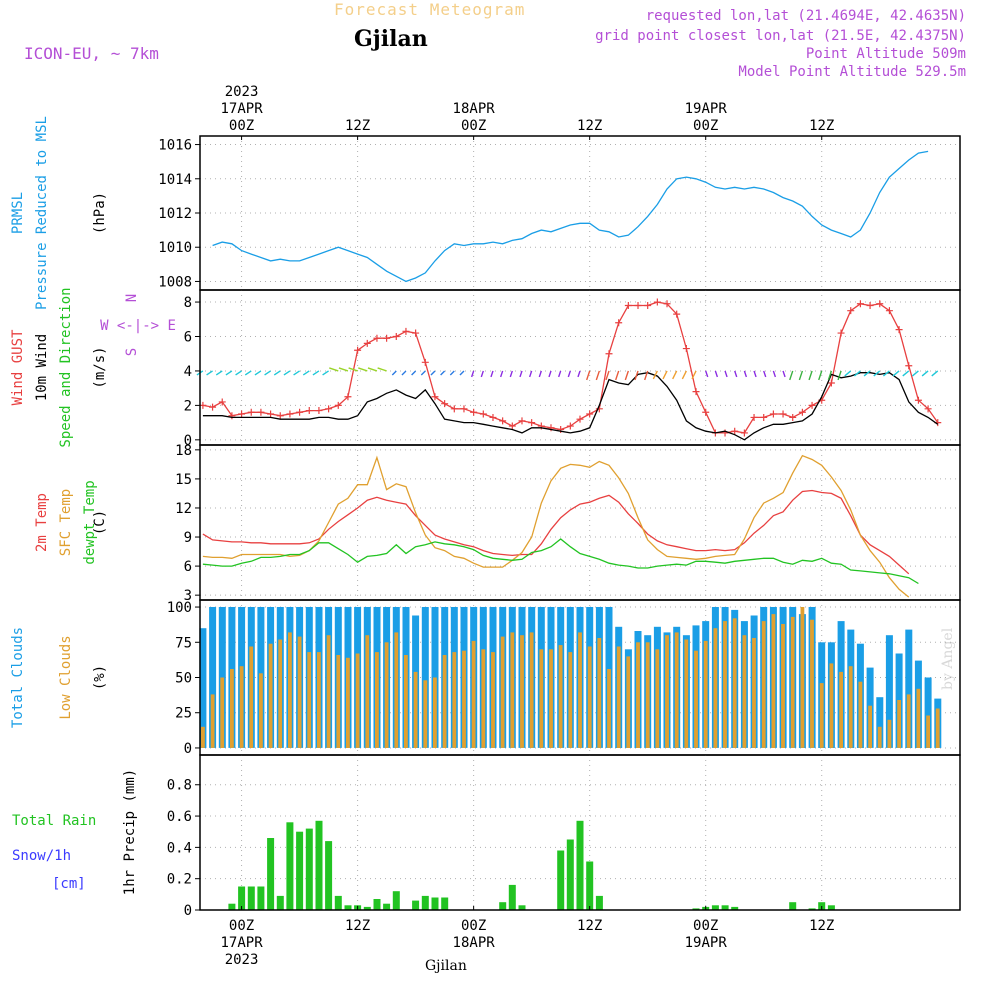 The image size is (1000, 1000). Describe the element at coordinates (706, 943) in the screenshot. I see `time-label-bottom: 19APR` at that location.